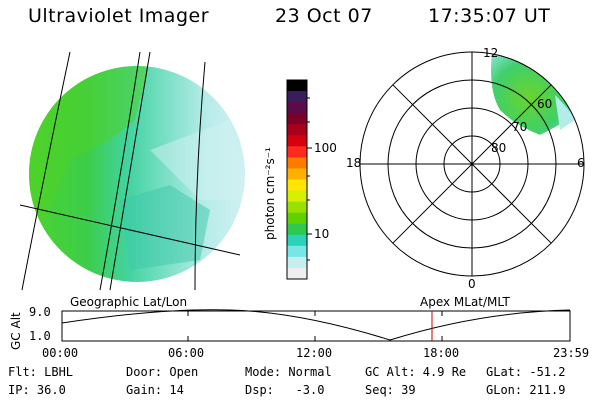 This screenshot has width=600, height=400. What do you see at coordinates (285, 390) in the screenshot?
I see `status-dsp: Dsp: -3.0` at bounding box center [285, 390].